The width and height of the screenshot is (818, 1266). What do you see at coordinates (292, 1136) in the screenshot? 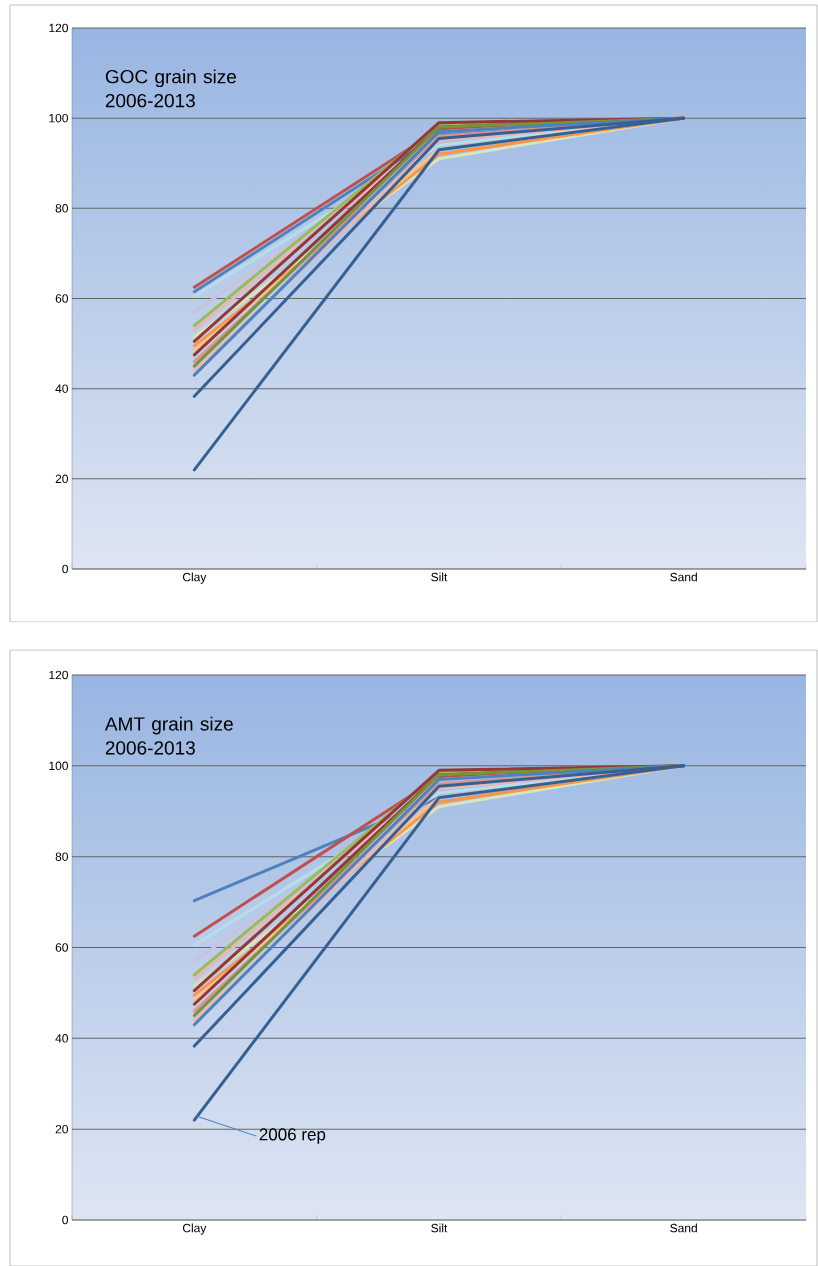
I see `annotation: 2006 rep` at bounding box center [292, 1136].